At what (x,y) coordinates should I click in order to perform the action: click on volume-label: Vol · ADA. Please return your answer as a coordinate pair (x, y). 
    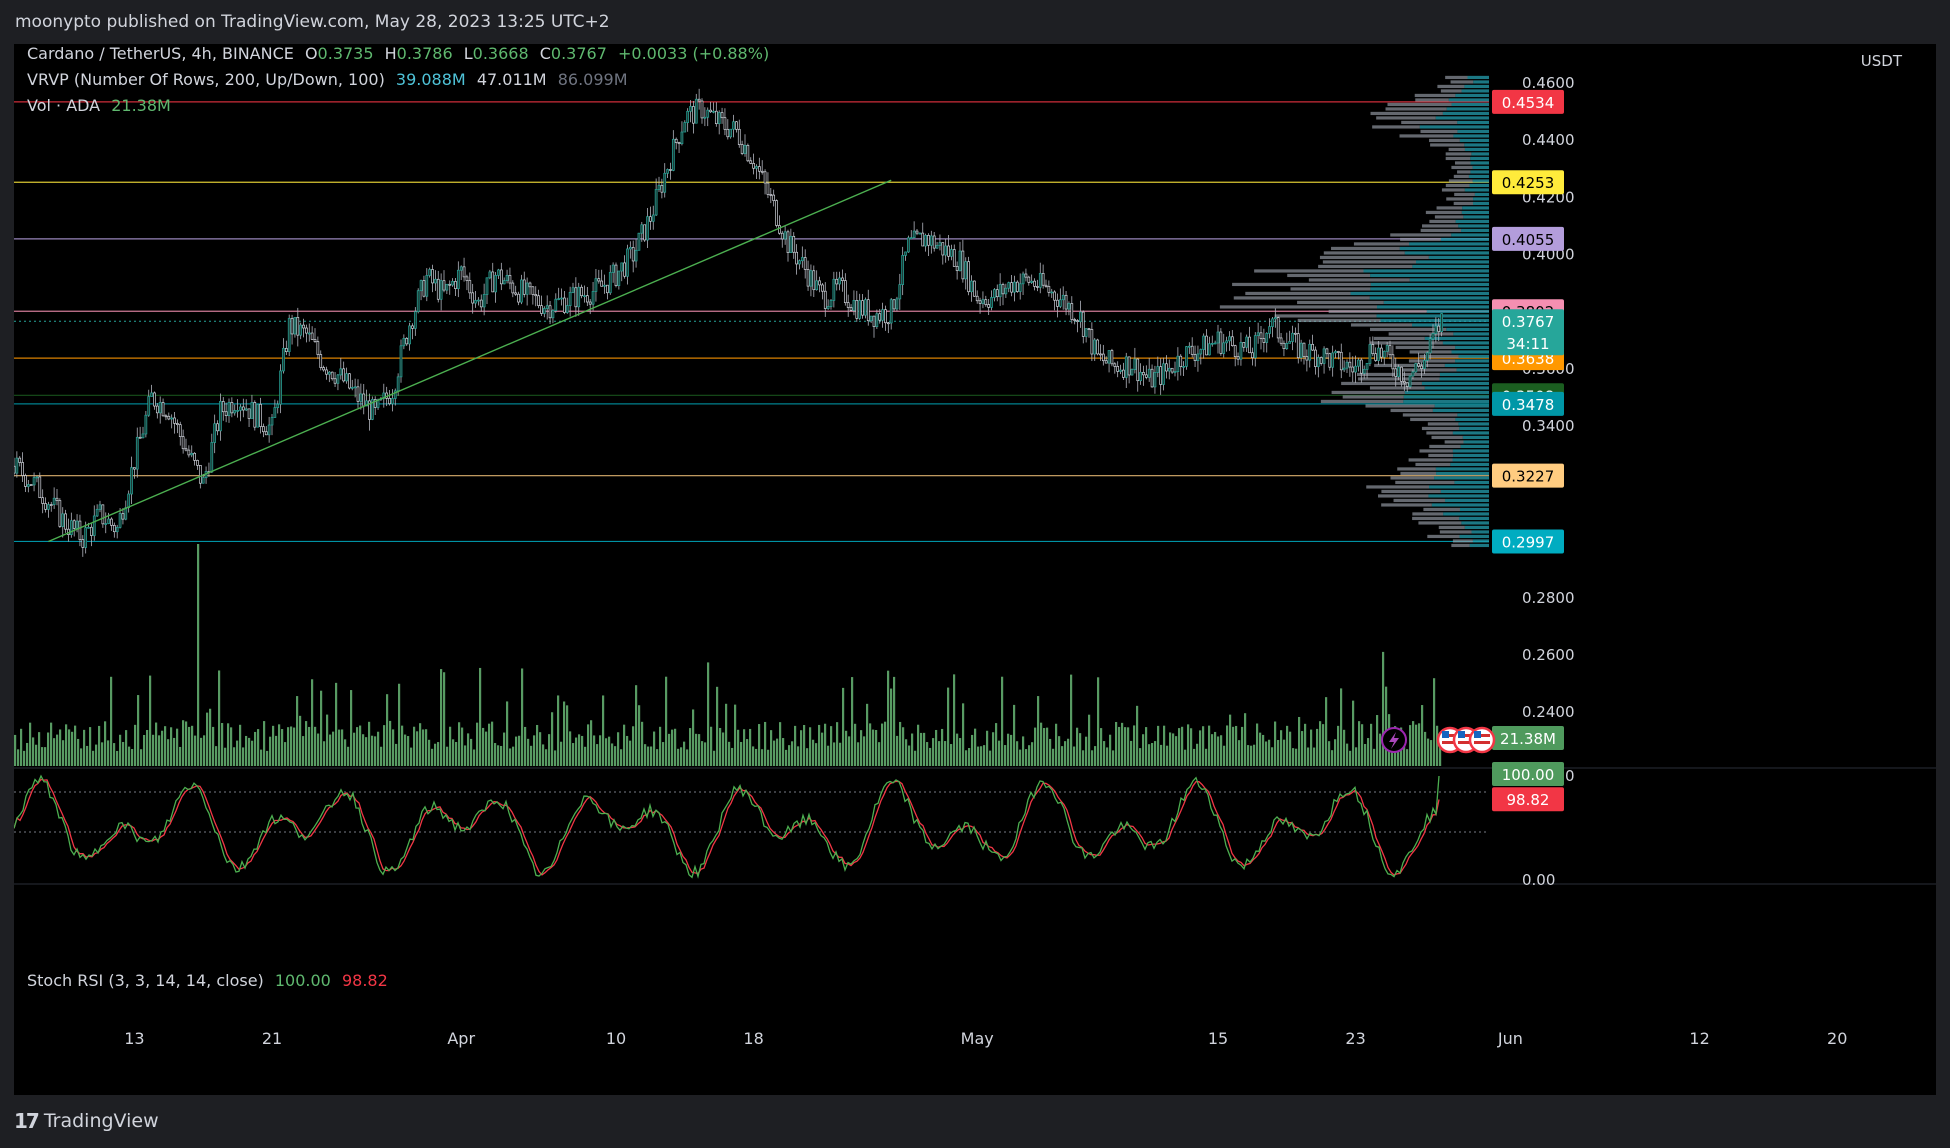
    Looking at the image, I should click on (64, 105).